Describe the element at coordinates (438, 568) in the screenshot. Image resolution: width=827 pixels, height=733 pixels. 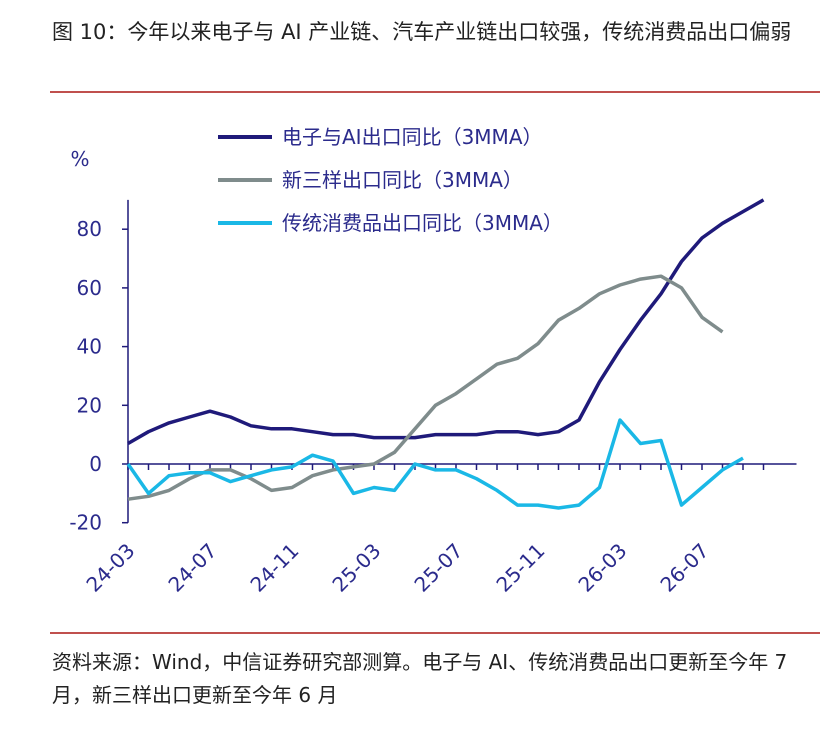
I see `x-tick-label: 25-07` at that location.